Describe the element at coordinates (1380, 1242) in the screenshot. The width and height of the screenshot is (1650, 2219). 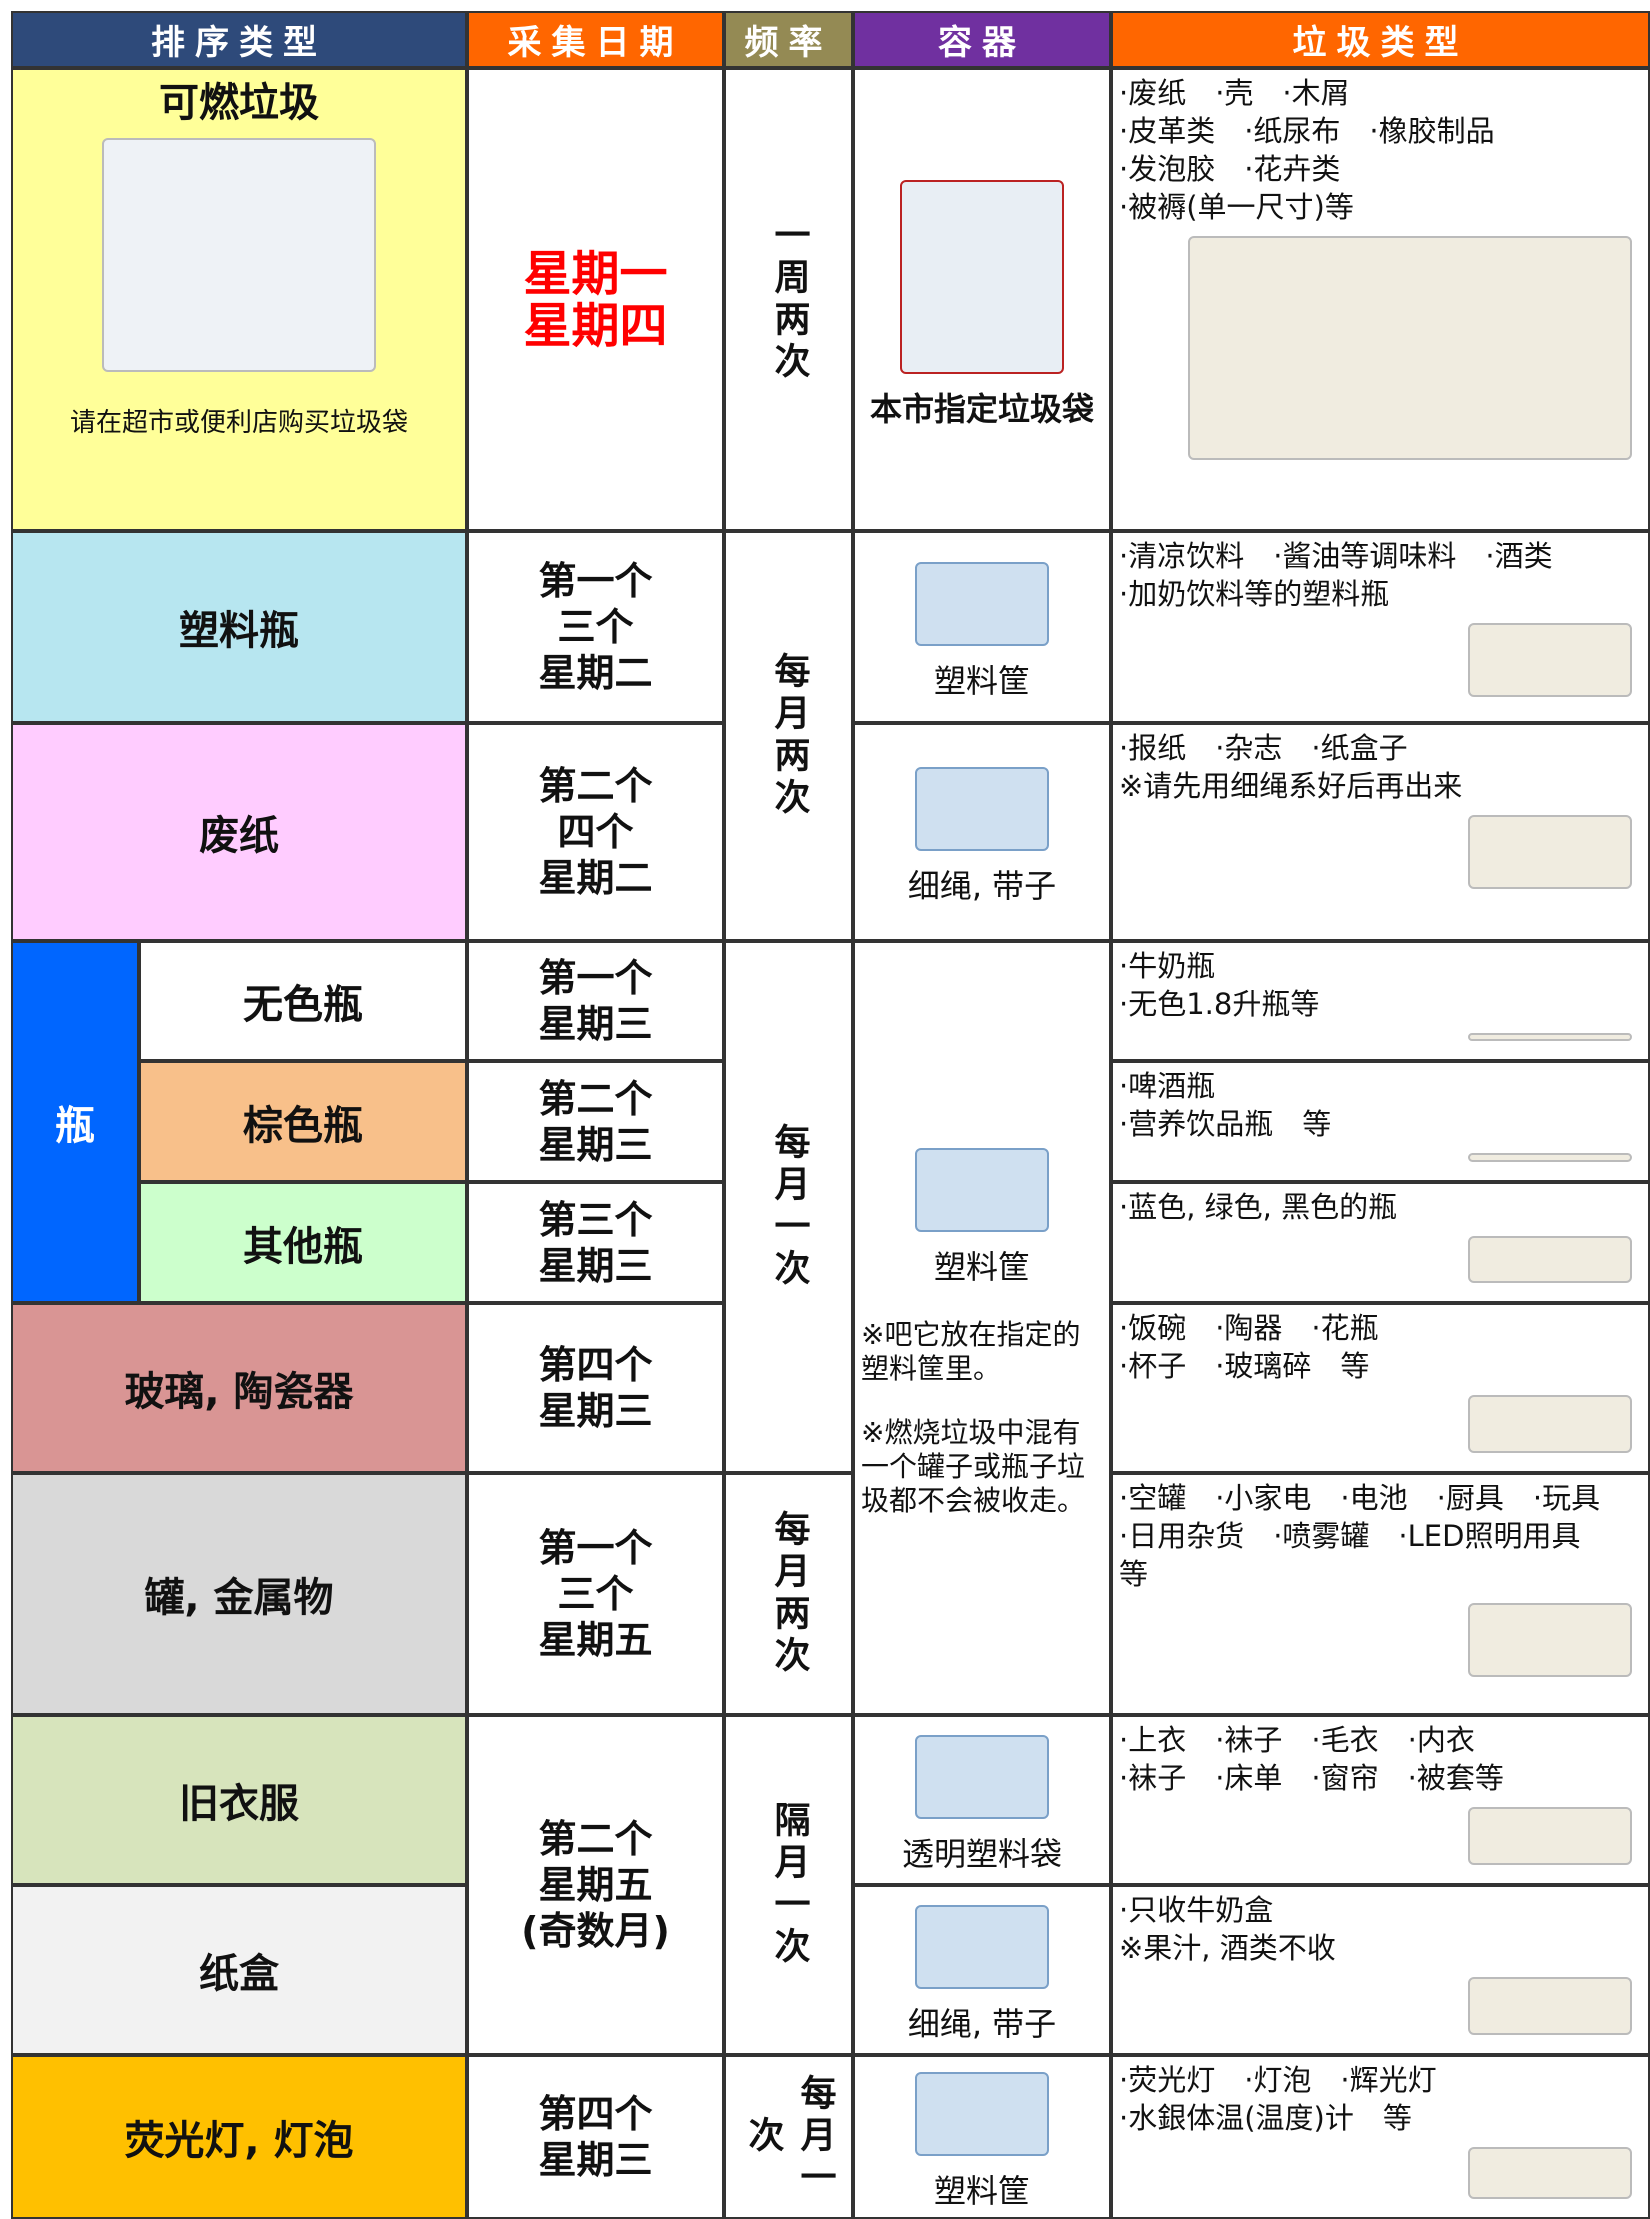
I see `items-cell: ·蓝色, 绿色, 黑色的瓶` at that location.